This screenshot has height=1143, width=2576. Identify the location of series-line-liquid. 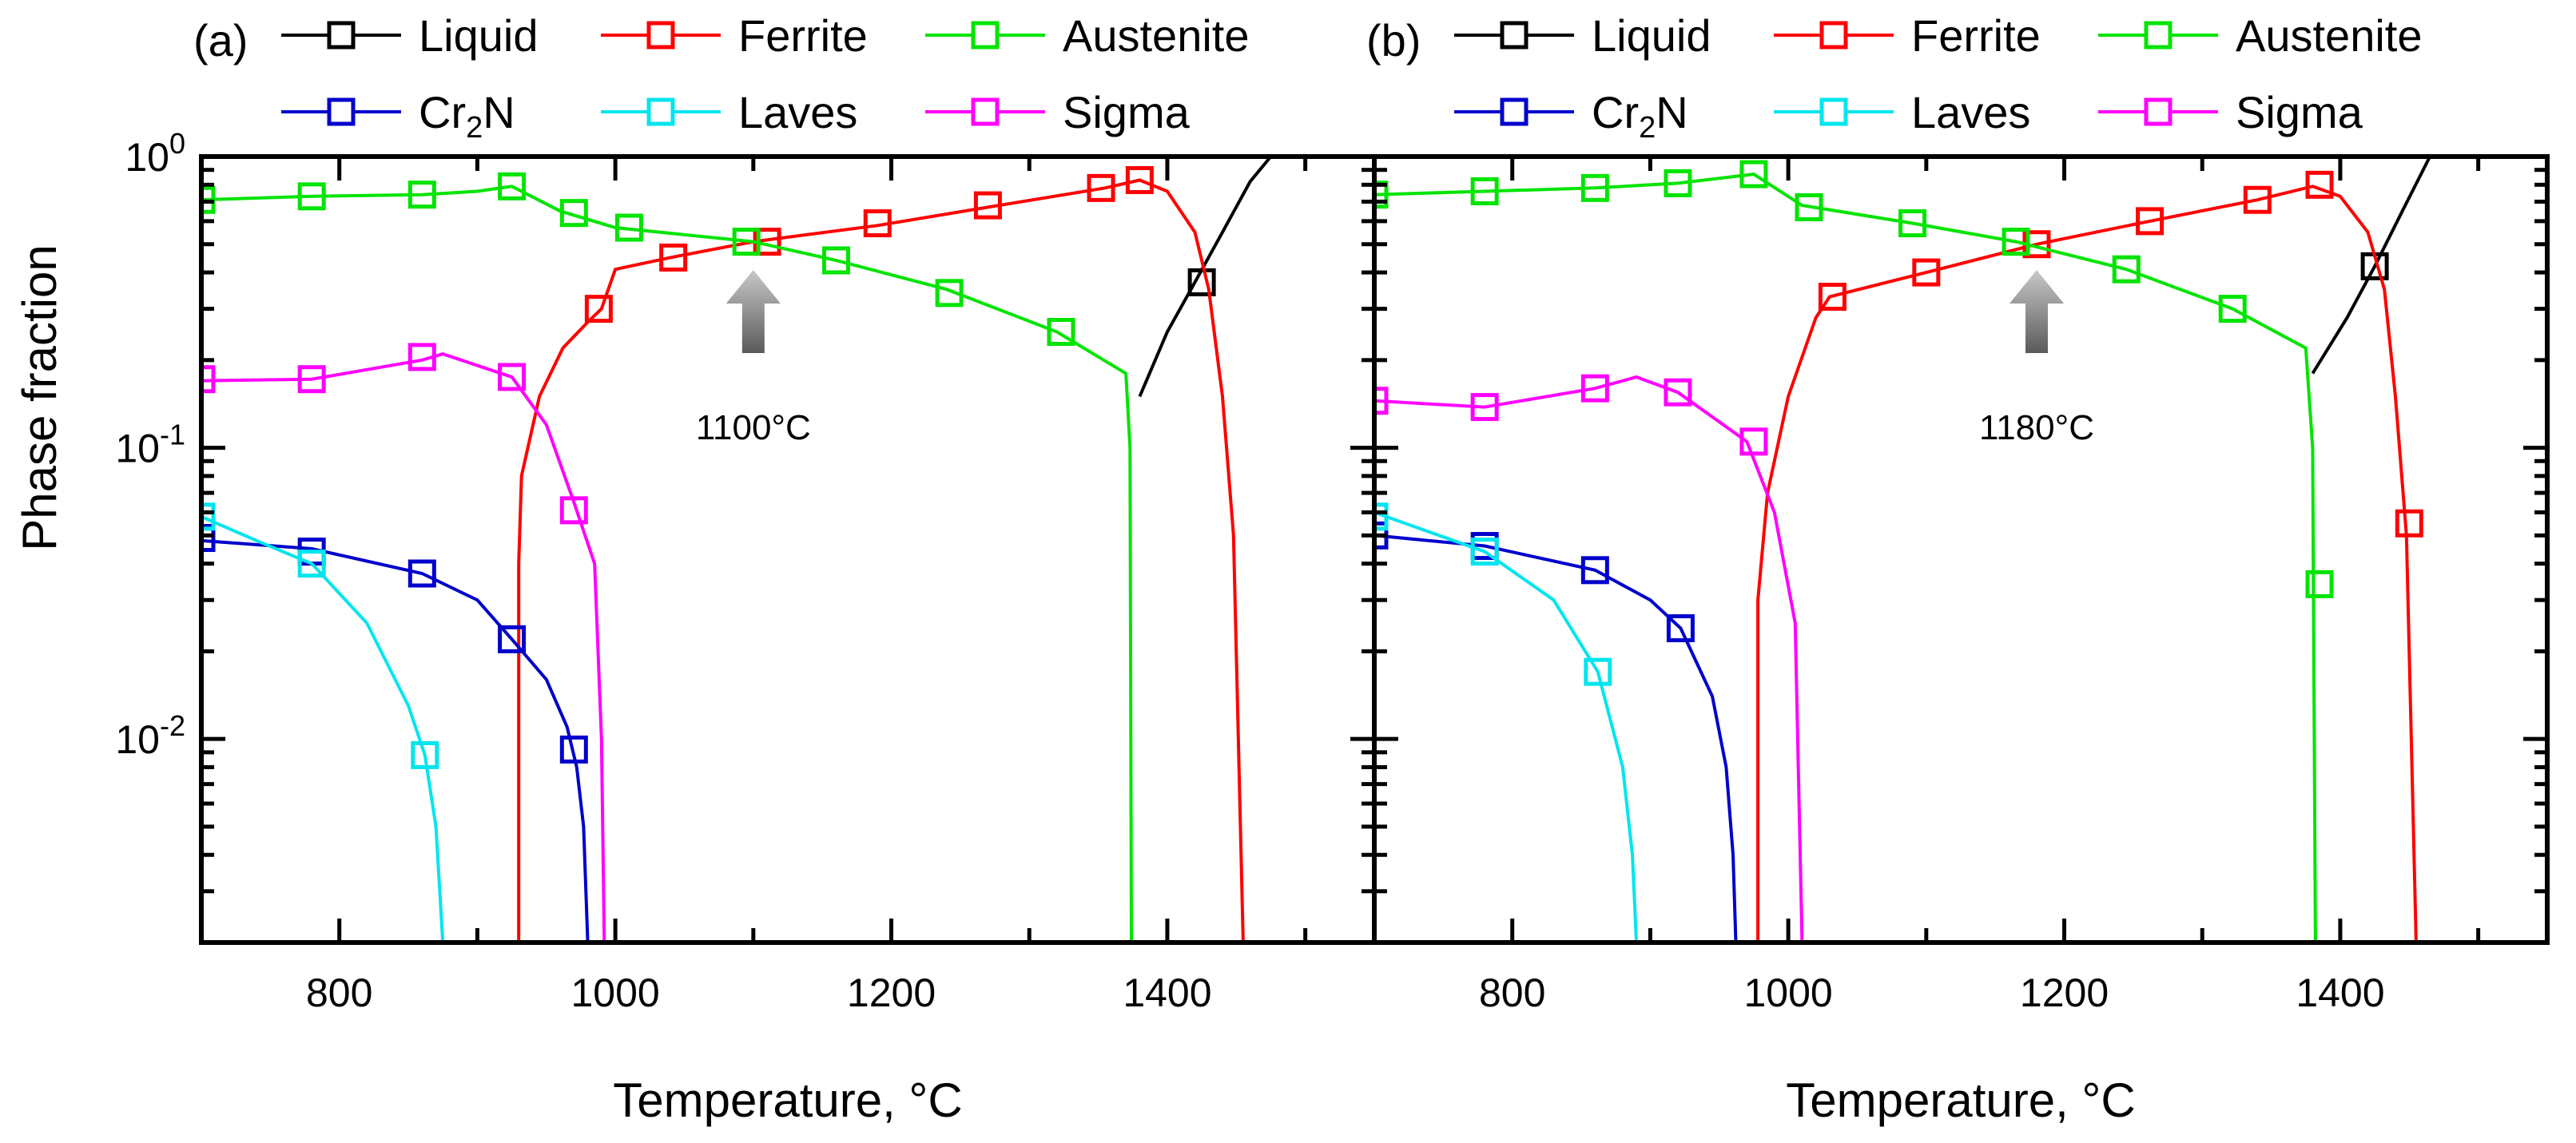
(1205, 278).